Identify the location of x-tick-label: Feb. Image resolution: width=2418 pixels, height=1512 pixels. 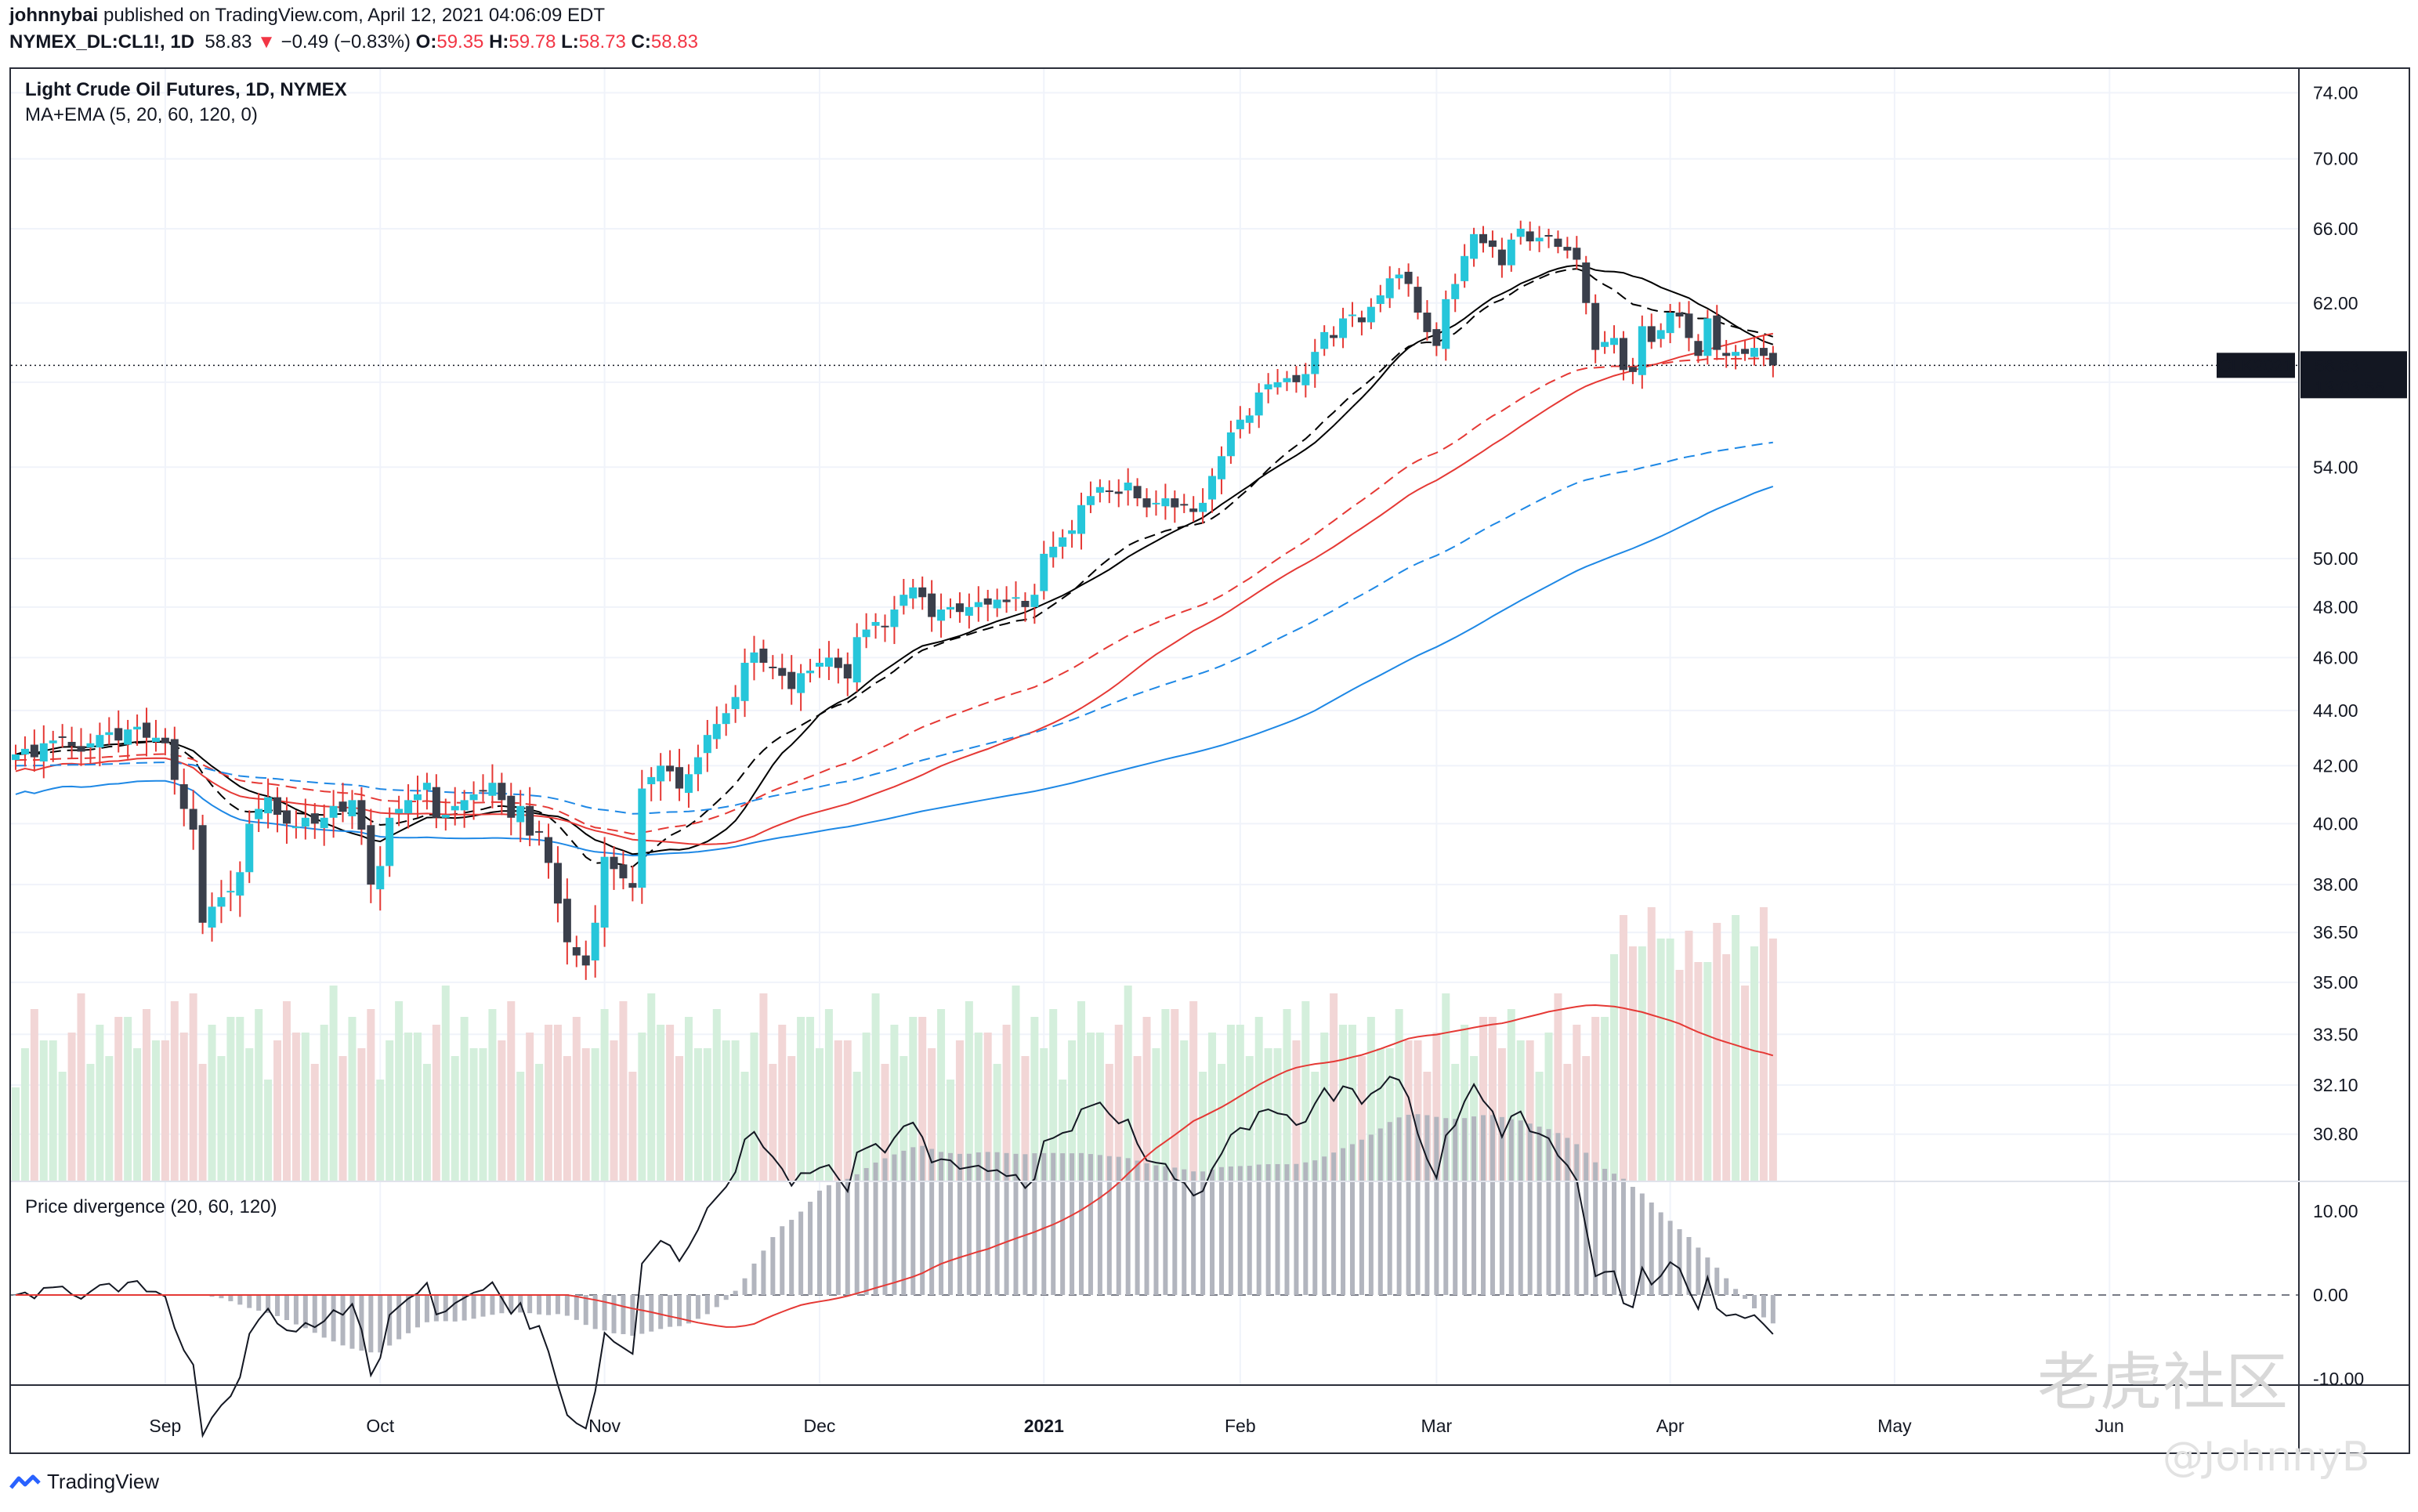
(1240, 1426).